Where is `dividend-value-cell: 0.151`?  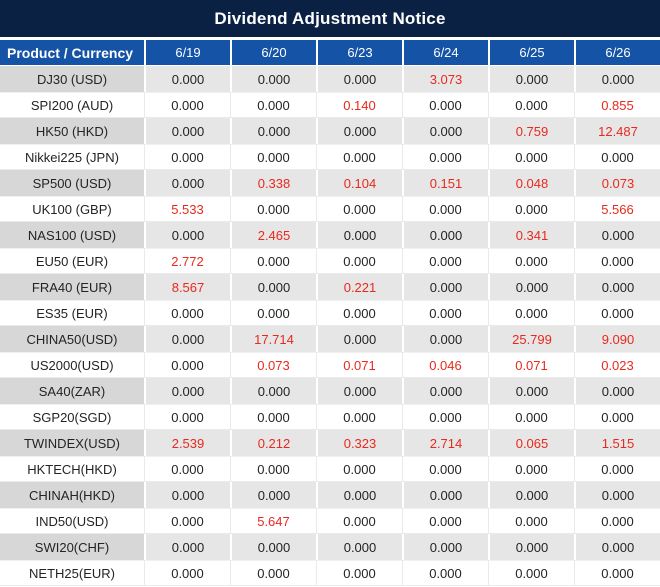
dividend-value-cell: 0.151 is located at coordinates (445, 183).